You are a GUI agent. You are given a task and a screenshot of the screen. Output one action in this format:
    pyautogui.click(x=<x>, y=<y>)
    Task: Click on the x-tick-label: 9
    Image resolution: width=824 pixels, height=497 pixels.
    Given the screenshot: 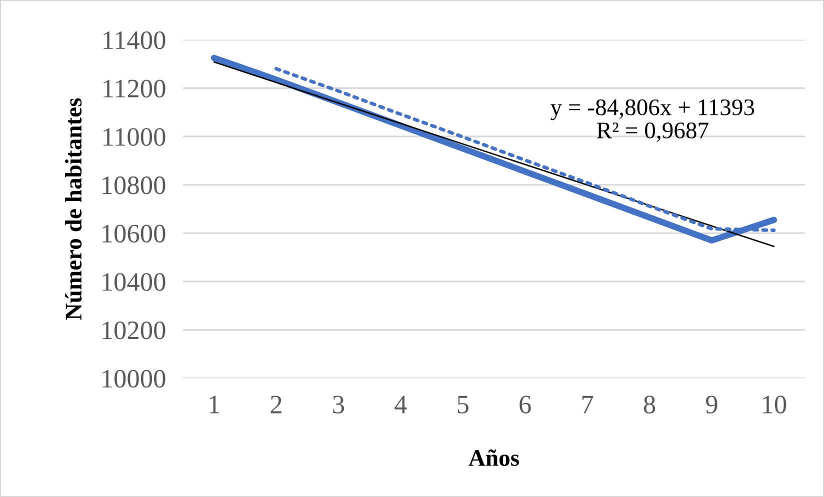 What is the action you would take?
    pyautogui.click(x=712, y=405)
    